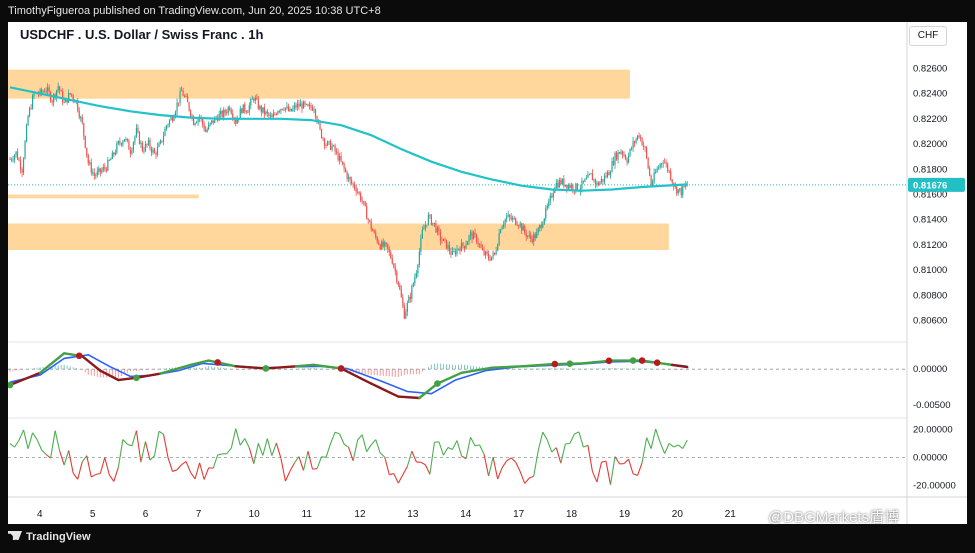 The height and width of the screenshot is (553, 975). What do you see at coordinates (930, 245) in the screenshot?
I see `price-tick-label: 0.81200` at bounding box center [930, 245].